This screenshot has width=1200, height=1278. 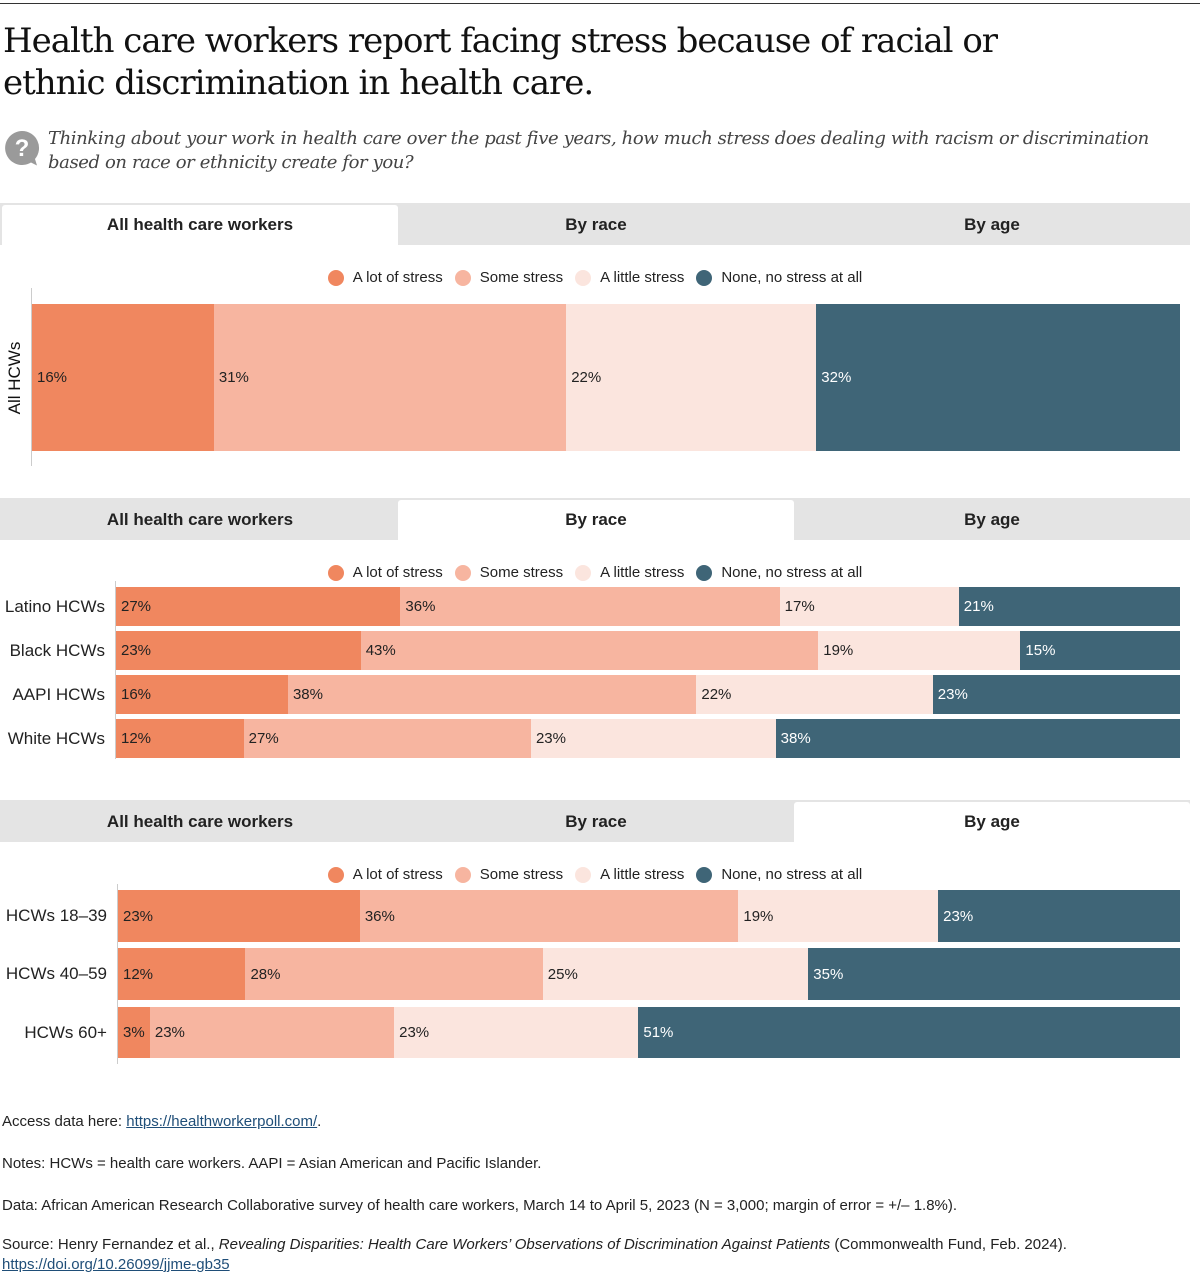 What do you see at coordinates (379, 916) in the screenshot?
I see `data-label: 36%` at bounding box center [379, 916].